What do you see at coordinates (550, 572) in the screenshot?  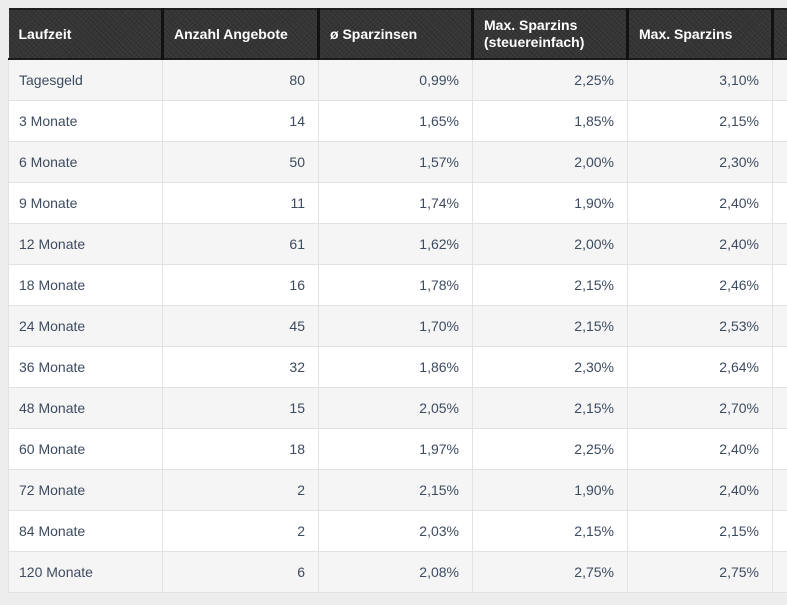 I see `max-rate-taxsimple-cell: 2,75%` at bounding box center [550, 572].